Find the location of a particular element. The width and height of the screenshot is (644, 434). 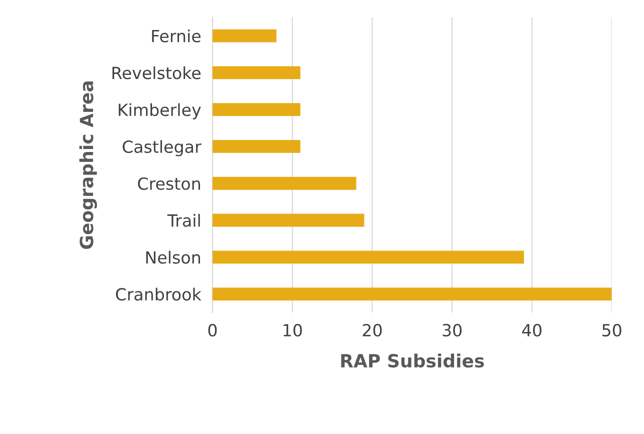

y-tick-label: Revelstoke is located at coordinates (156, 73).